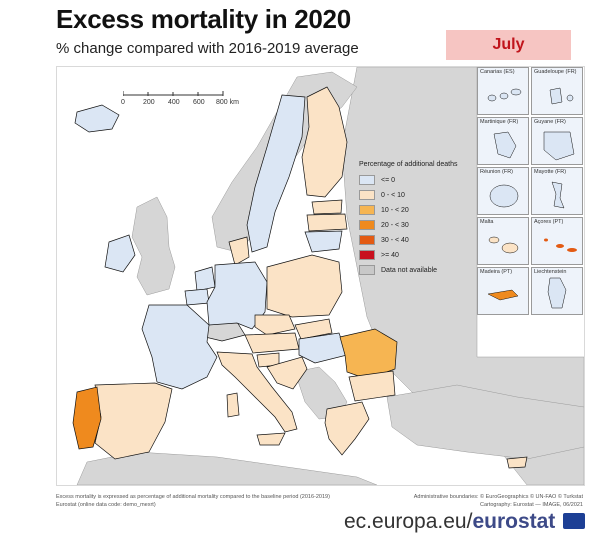 Image resolution: width=597 pixels, height=542 pixels. I want to click on legend-item: Data not available, so click(418, 270).